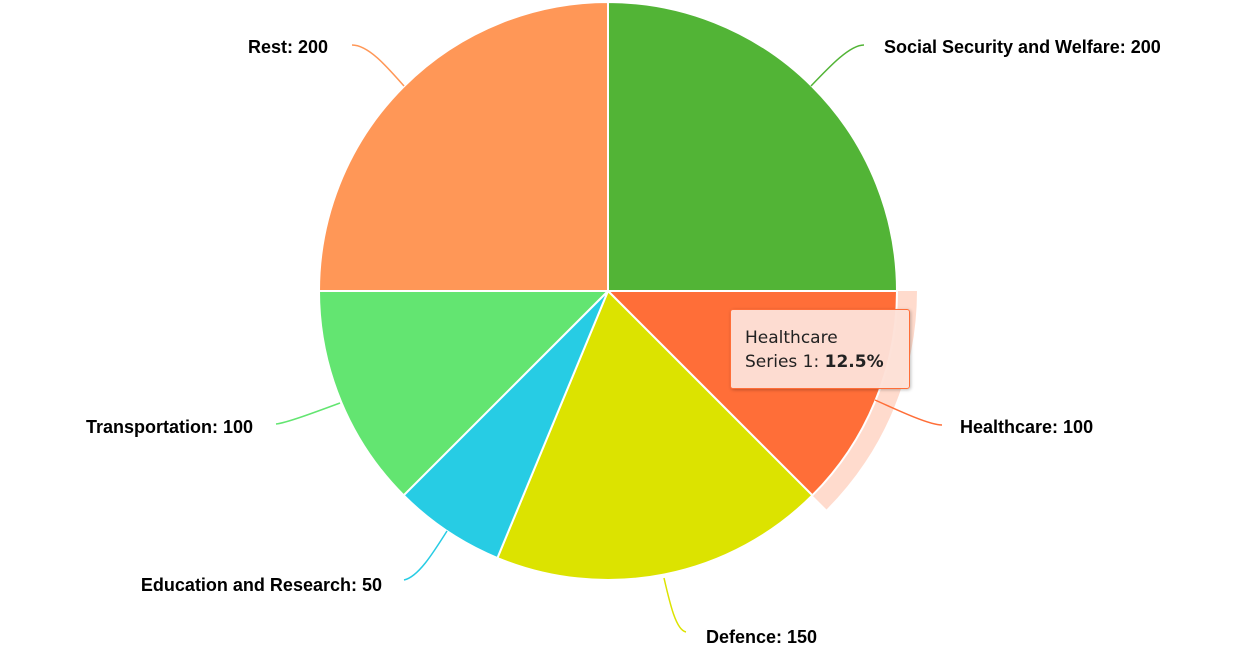 The width and height of the screenshot is (1246, 654). Describe the element at coordinates (908, 412) in the screenshot. I see `label-connector-healthcare` at that location.